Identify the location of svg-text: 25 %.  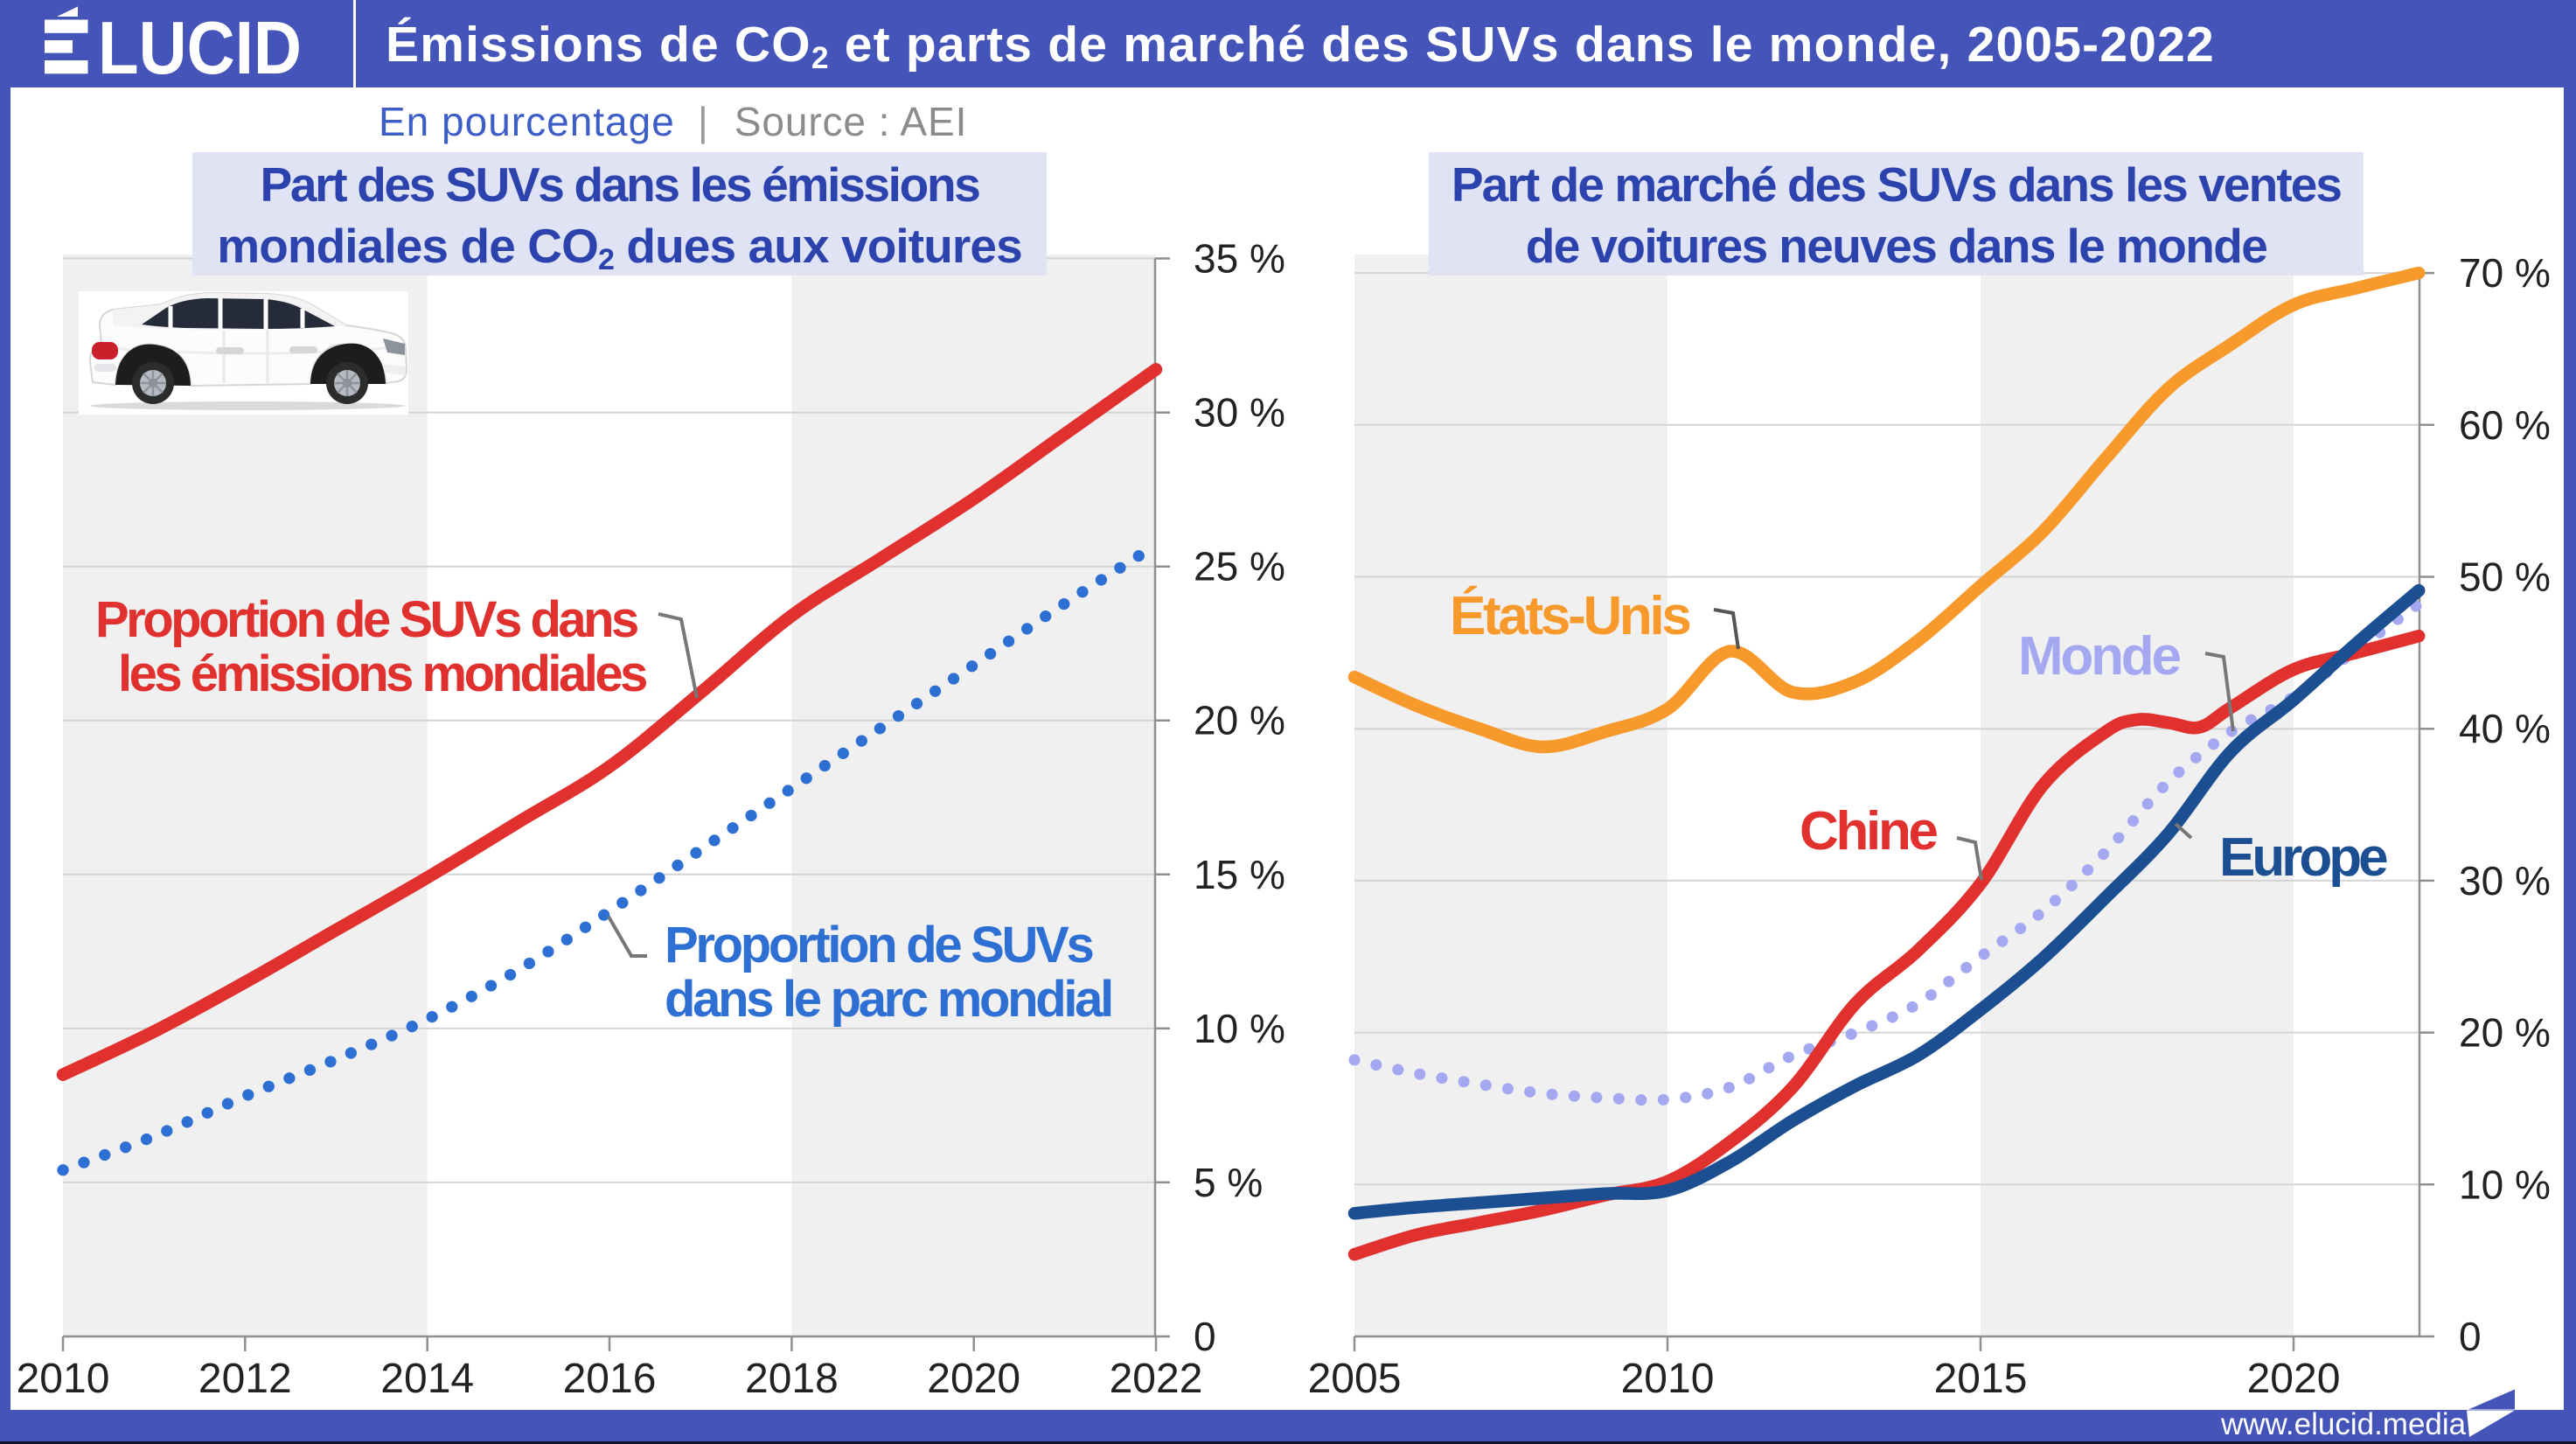
(1239, 567).